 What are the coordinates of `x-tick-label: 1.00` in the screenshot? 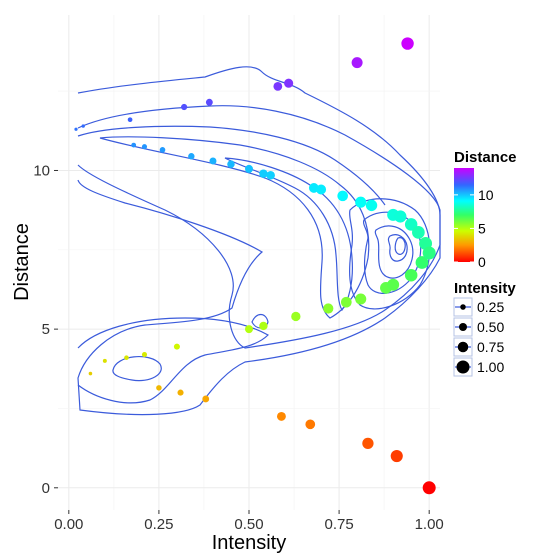 It's located at (429, 524).